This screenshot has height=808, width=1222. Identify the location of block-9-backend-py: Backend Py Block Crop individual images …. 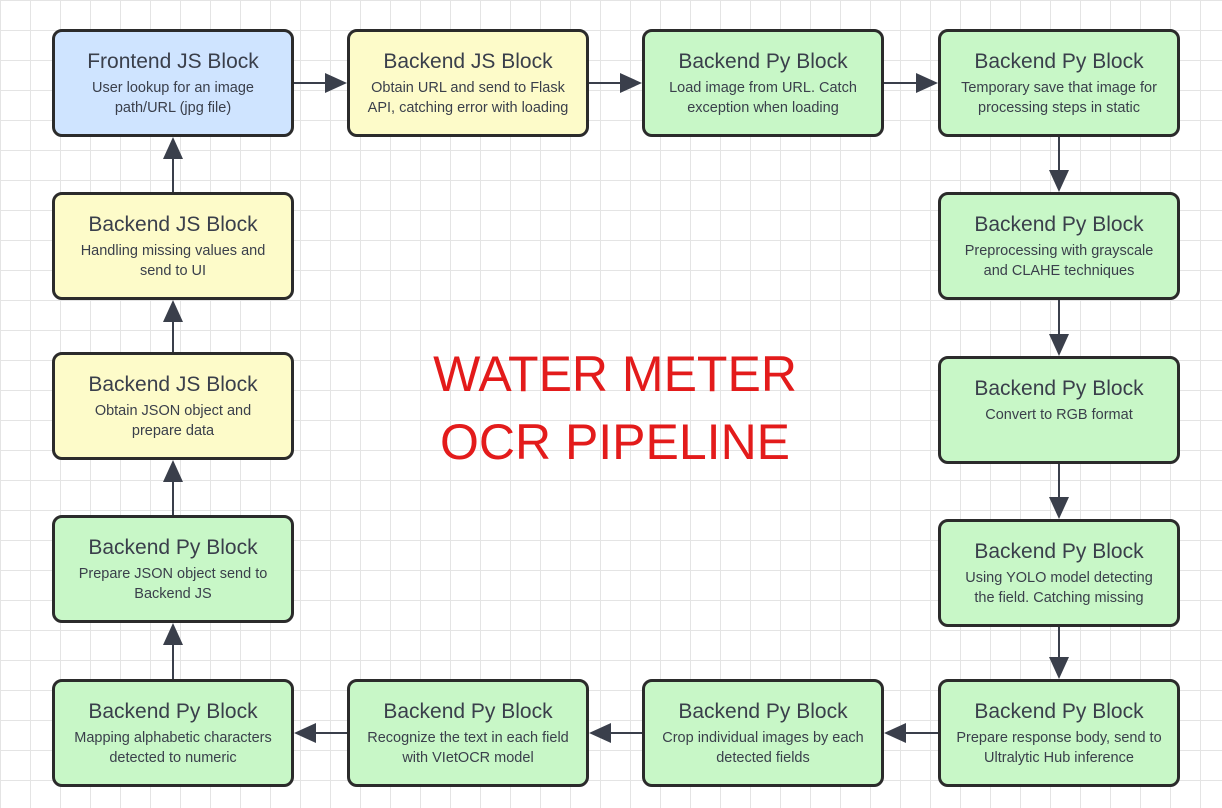
(763, 733).